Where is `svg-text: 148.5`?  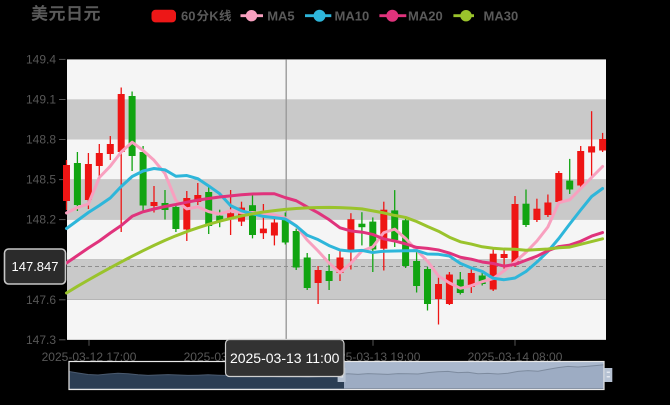 svg-text: 148.5 is located at coordinates (41, 180).